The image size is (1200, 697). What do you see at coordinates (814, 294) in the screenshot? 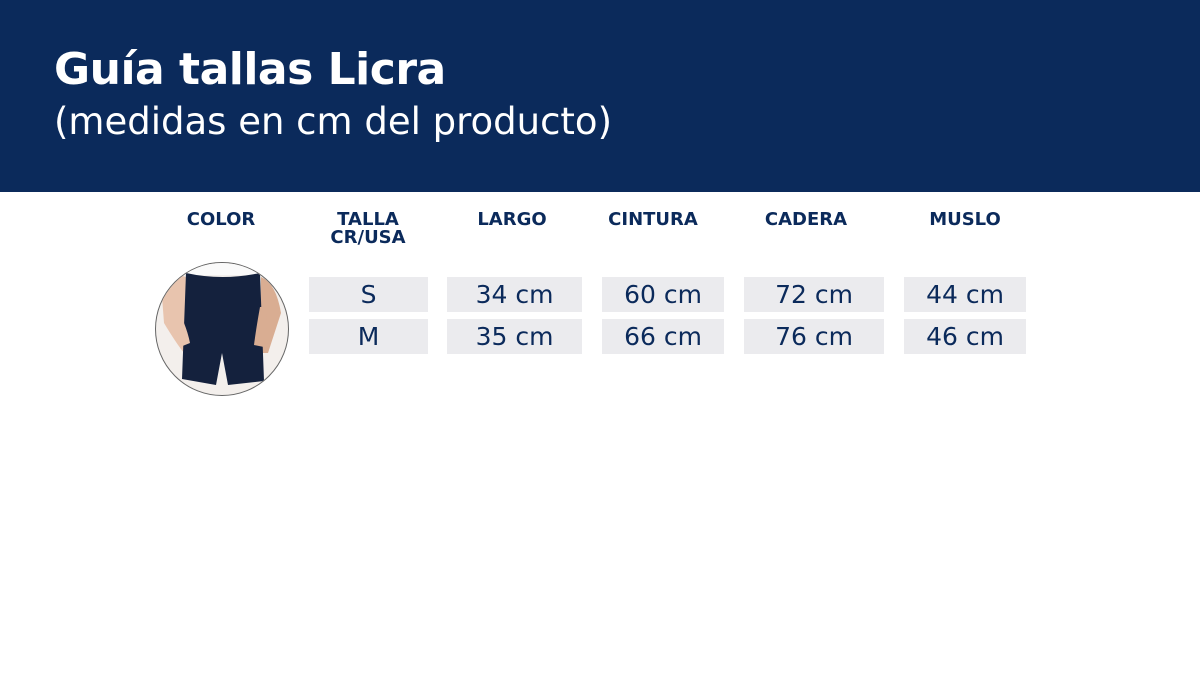
I see `cell-cadera: 72 cm` at bounding box center [814, 294].